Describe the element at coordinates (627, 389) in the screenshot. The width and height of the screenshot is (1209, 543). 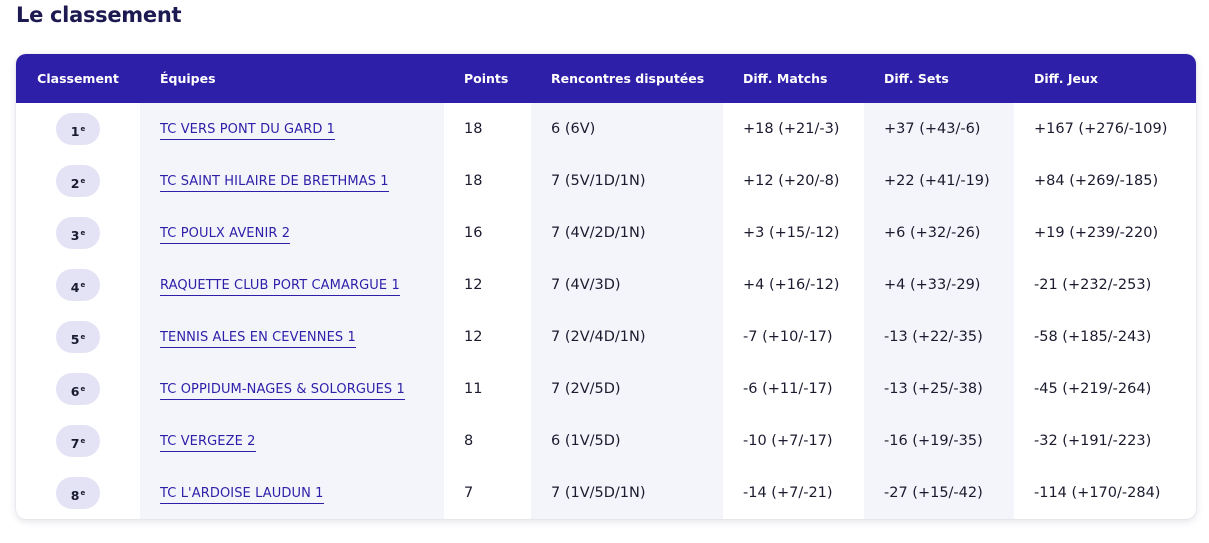
I see `played-cell: 7 (2V/5D)` at that location.